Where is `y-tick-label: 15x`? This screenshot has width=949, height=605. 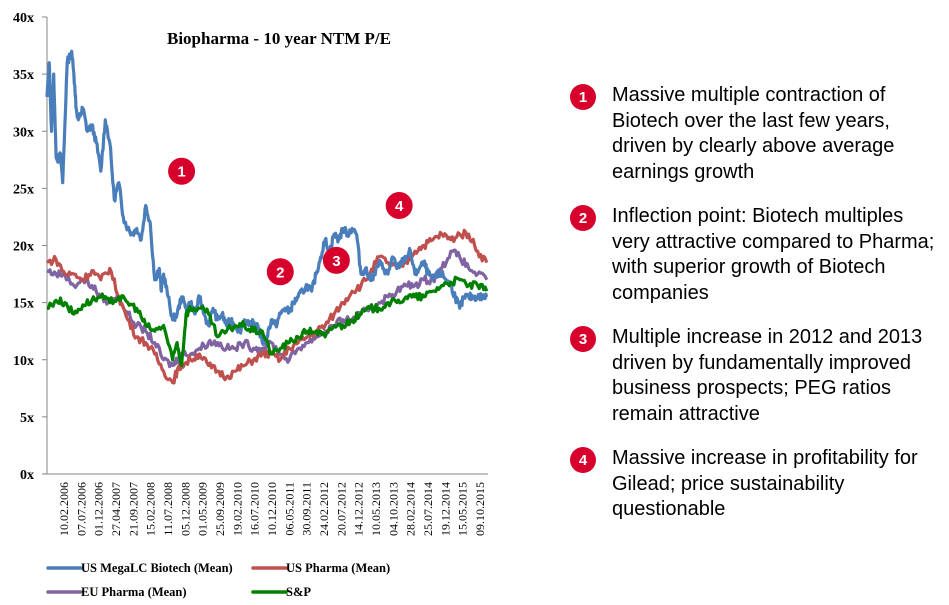 y-tick-label: 15x is located at coordinates (23, 304).